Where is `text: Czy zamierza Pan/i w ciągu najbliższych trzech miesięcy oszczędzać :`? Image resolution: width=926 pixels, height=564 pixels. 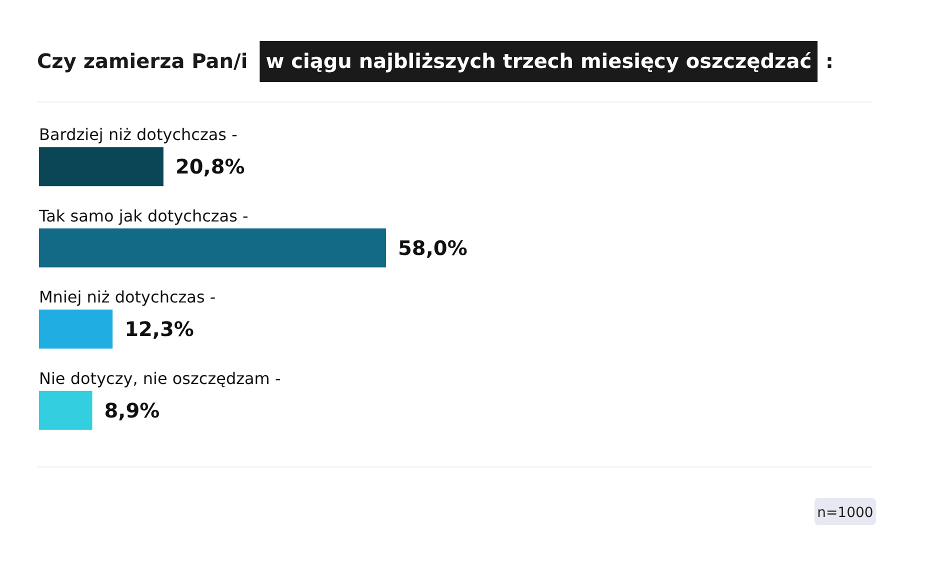 text: Czy zamierza Pan/i w ciągu najbliższych trzech miesięcy oszczędzać : is located at coordinates (435, 61).